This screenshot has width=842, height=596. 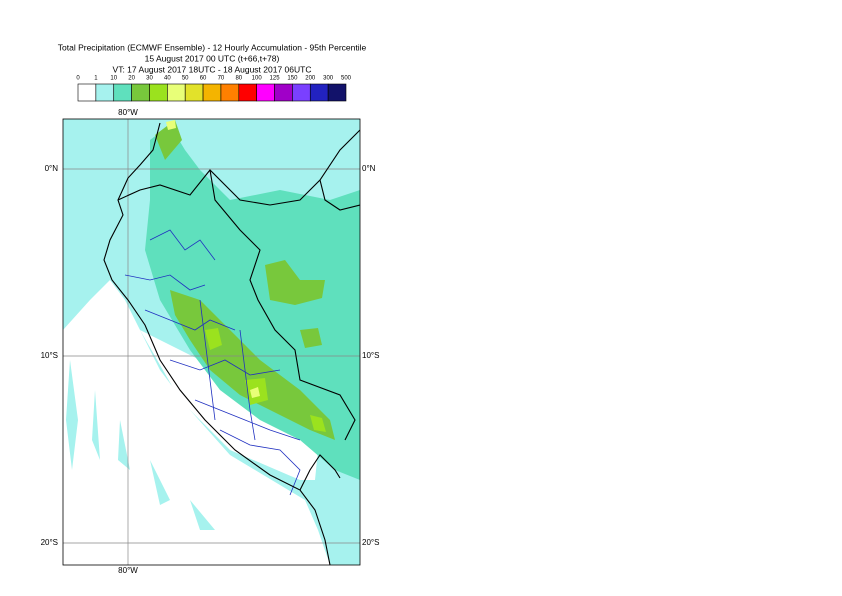 I want to click on precip-streaks, so click(x=140, y=445).